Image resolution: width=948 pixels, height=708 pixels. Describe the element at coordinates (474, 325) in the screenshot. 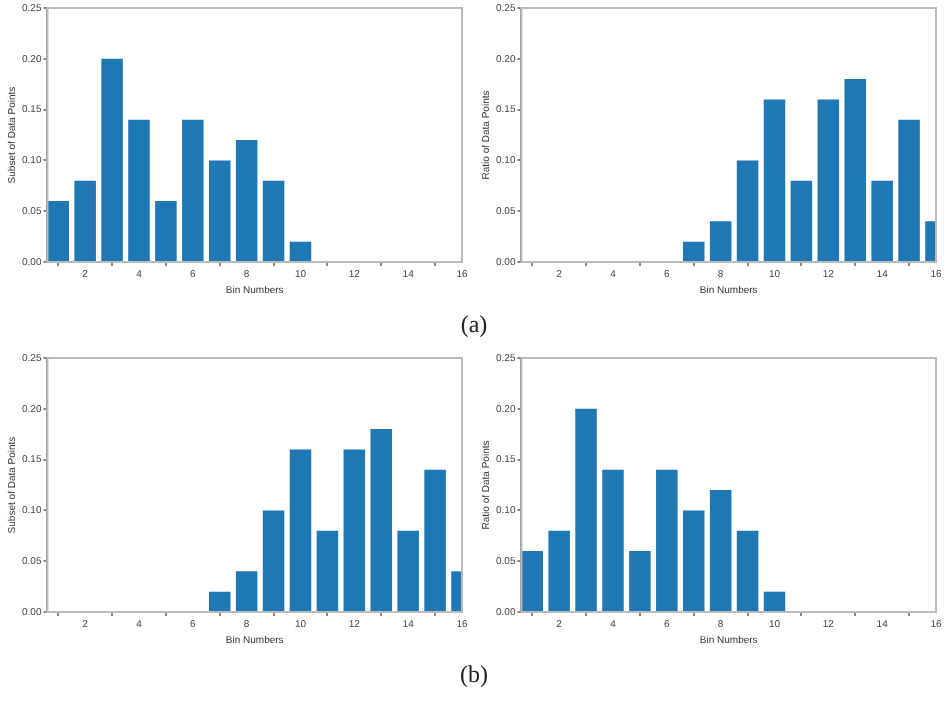

I see `text: (a)` at that location.